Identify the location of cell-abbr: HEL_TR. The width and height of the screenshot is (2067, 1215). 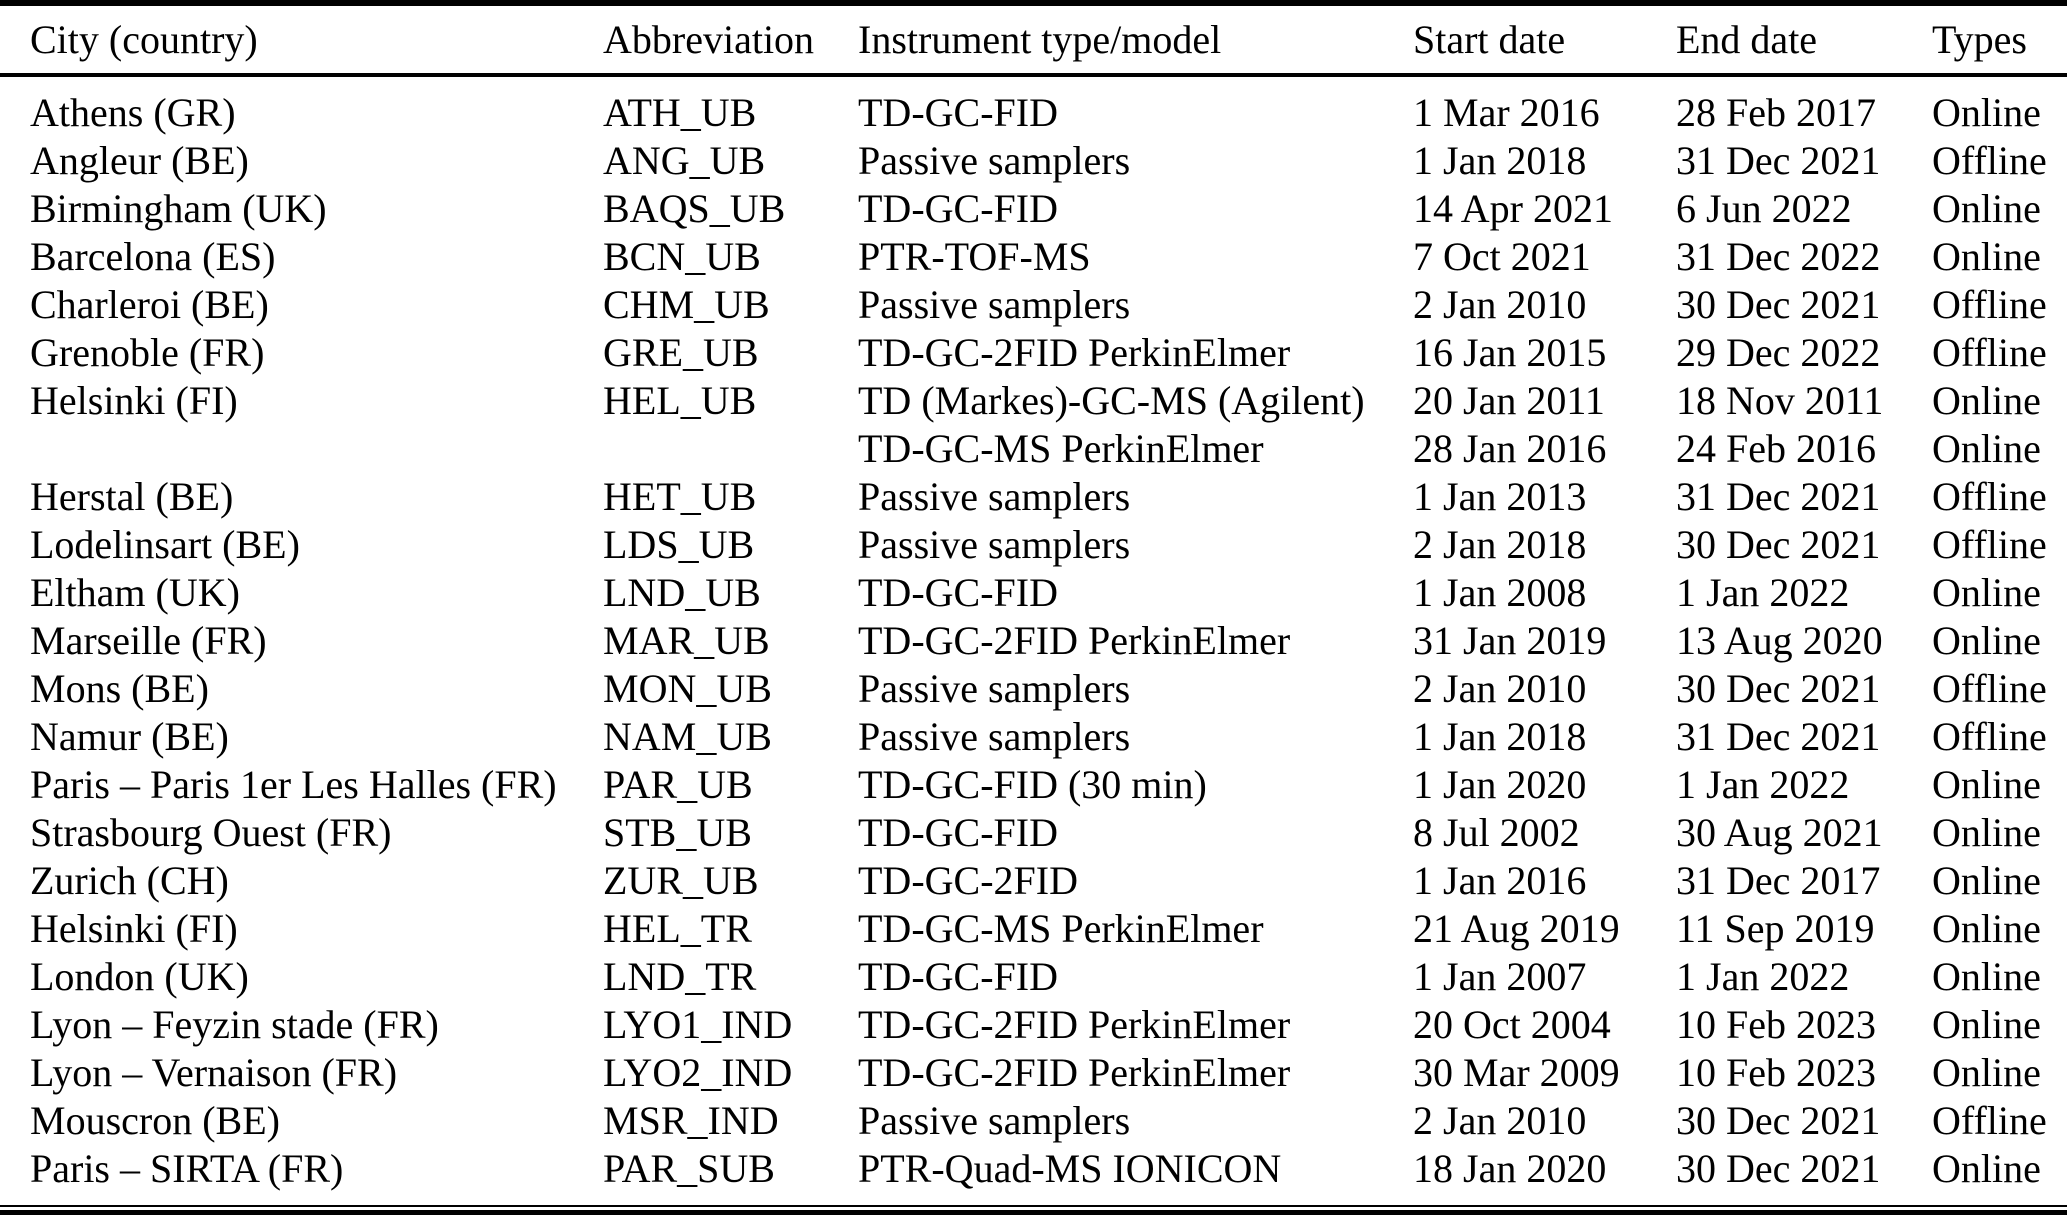
(677, 928).